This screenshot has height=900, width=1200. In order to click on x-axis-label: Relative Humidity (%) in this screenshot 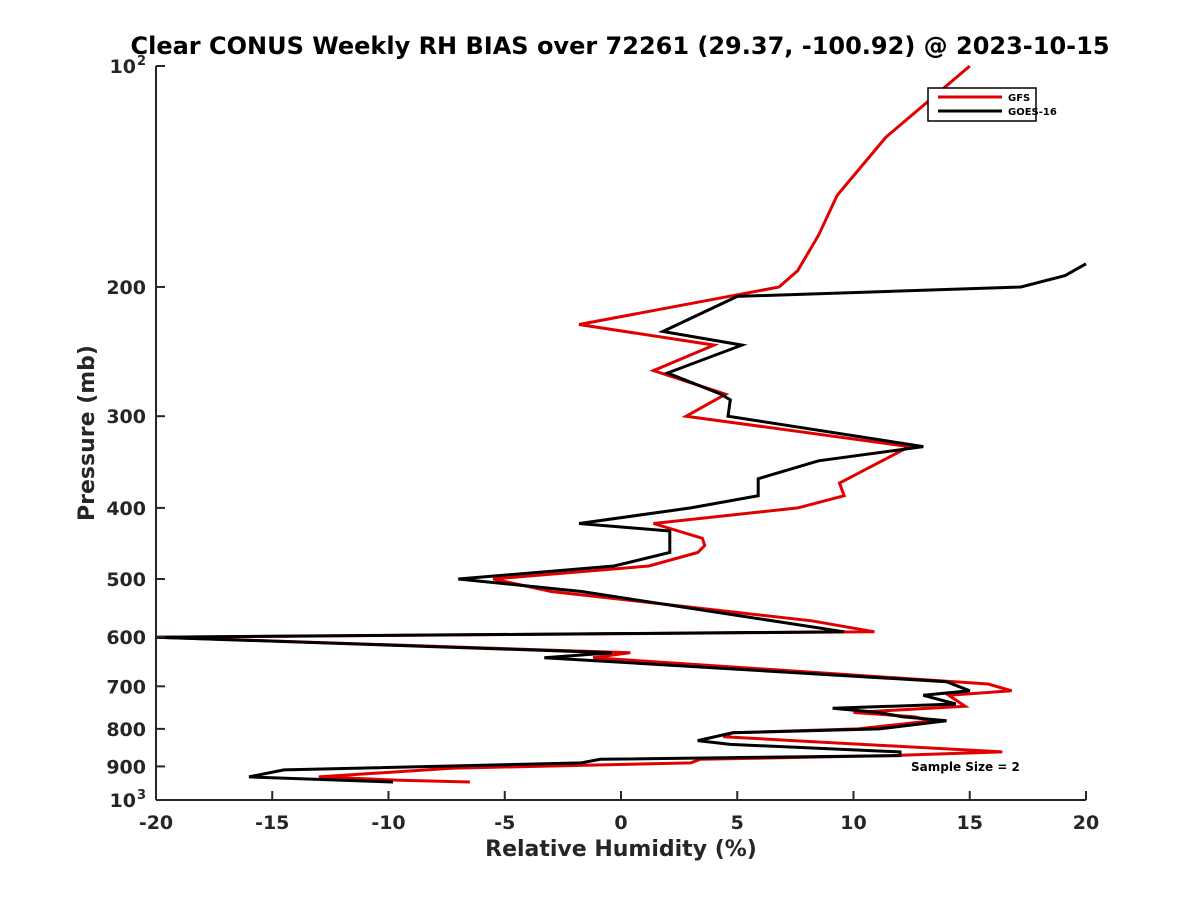, I will do `click(621, 849)`.